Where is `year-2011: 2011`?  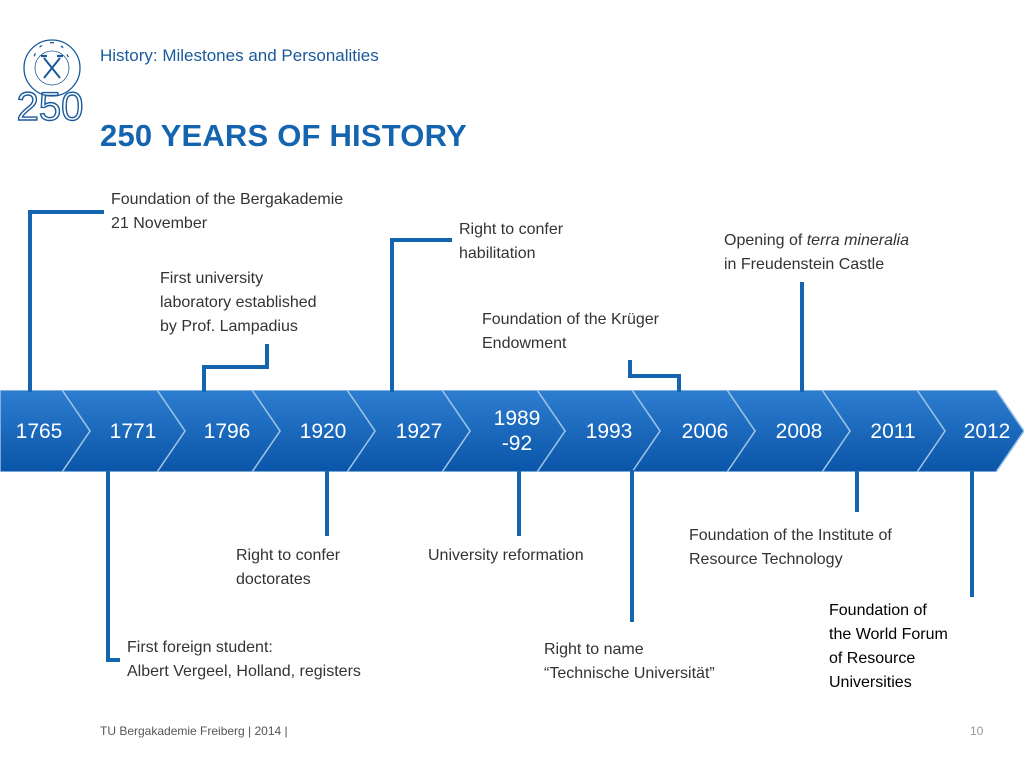
year-2011: 2011 is located at coordinates (893, 431).